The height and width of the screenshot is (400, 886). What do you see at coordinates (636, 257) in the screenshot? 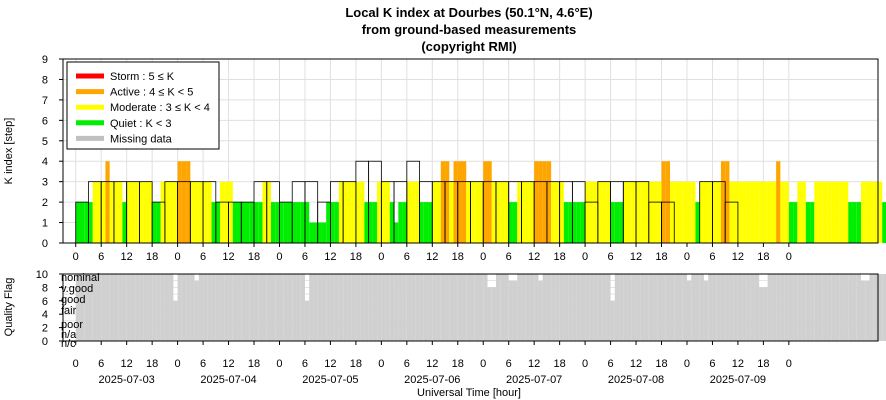
I see `k-hour-tick-label: 12` at bounding box center [636, 257].